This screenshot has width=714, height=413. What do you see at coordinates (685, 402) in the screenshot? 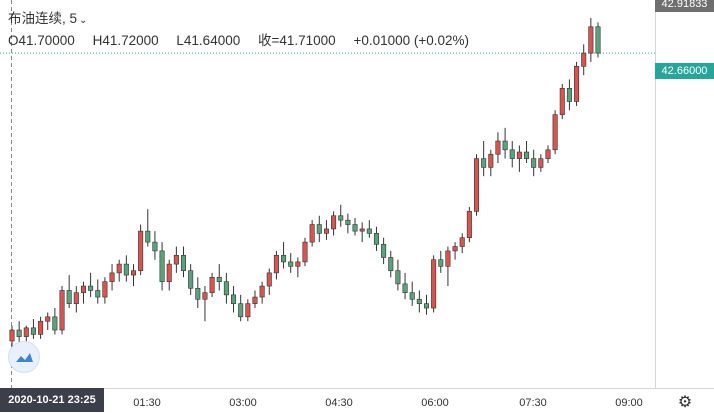
I see `gear-icon: ⚙` at bounding box center [685, 402].